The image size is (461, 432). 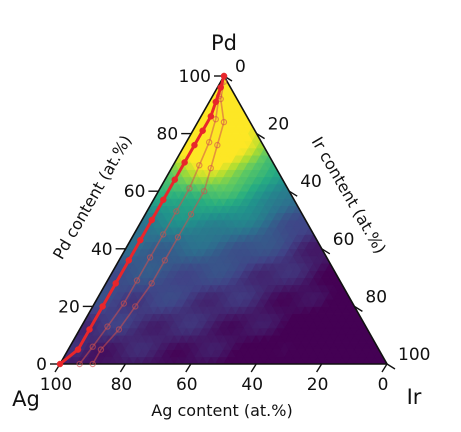 What do you see at coordinates (168, 135) in the screenshot?
I see `left-axis-tick-label: 80` at bounding box center [168, 135].